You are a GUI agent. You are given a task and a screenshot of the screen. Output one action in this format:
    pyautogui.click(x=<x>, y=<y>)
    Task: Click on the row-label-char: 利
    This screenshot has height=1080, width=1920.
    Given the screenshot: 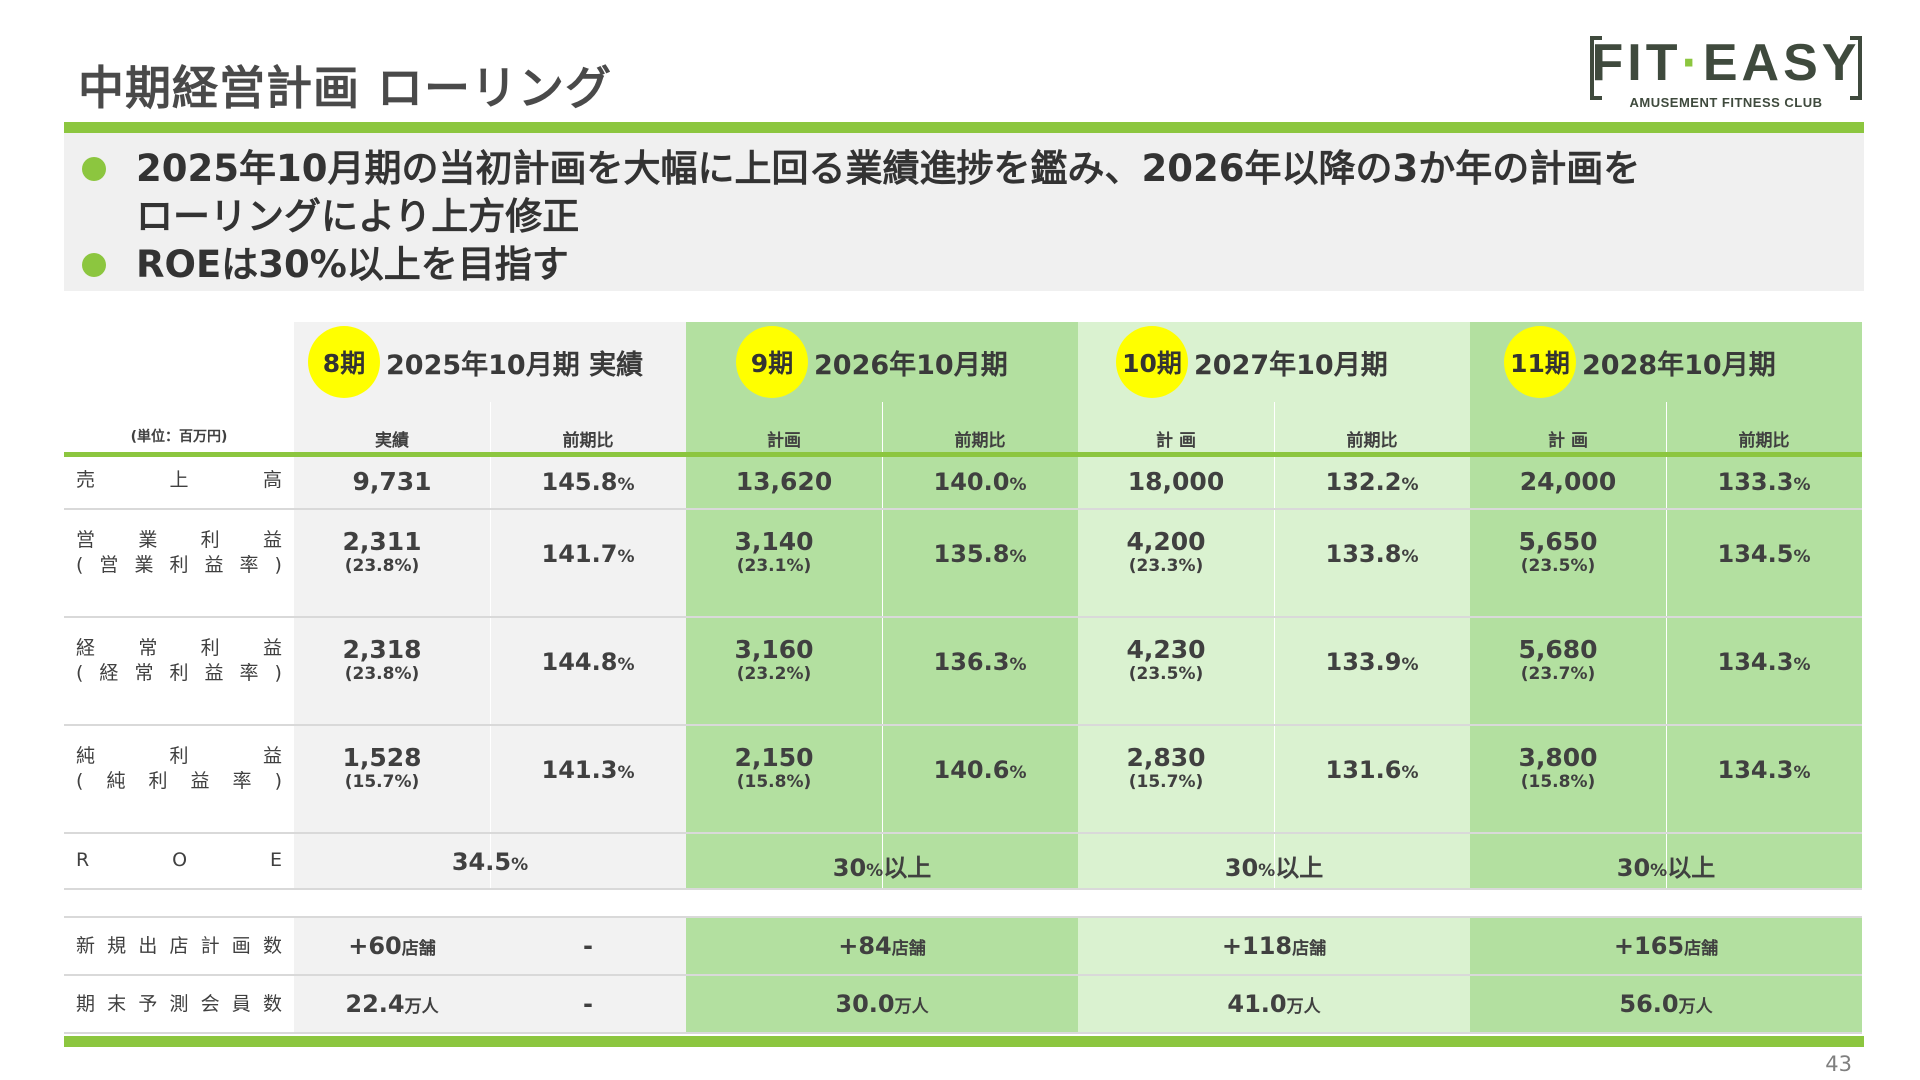 What is the action you would take?
    pyautogui.click(x=210, y=648)
    